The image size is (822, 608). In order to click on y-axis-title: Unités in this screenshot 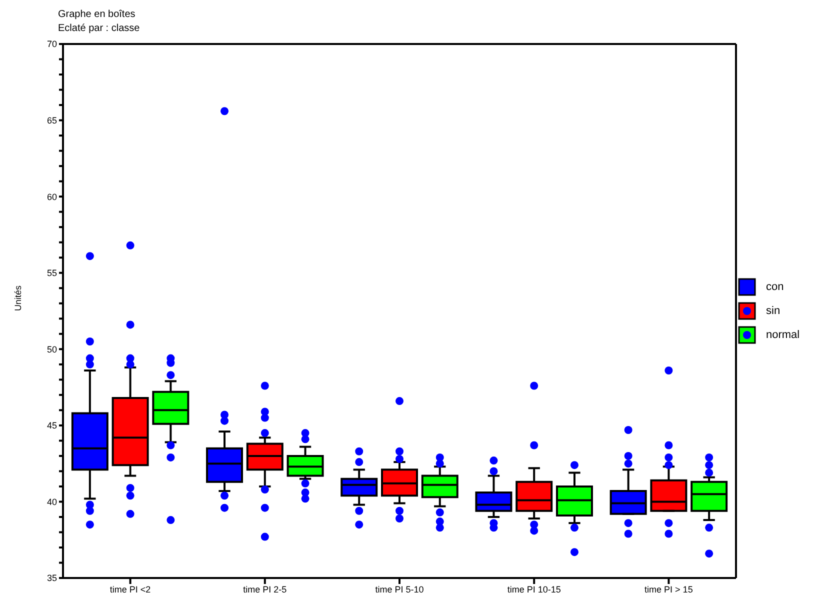, I will do `click(18, 297)`.